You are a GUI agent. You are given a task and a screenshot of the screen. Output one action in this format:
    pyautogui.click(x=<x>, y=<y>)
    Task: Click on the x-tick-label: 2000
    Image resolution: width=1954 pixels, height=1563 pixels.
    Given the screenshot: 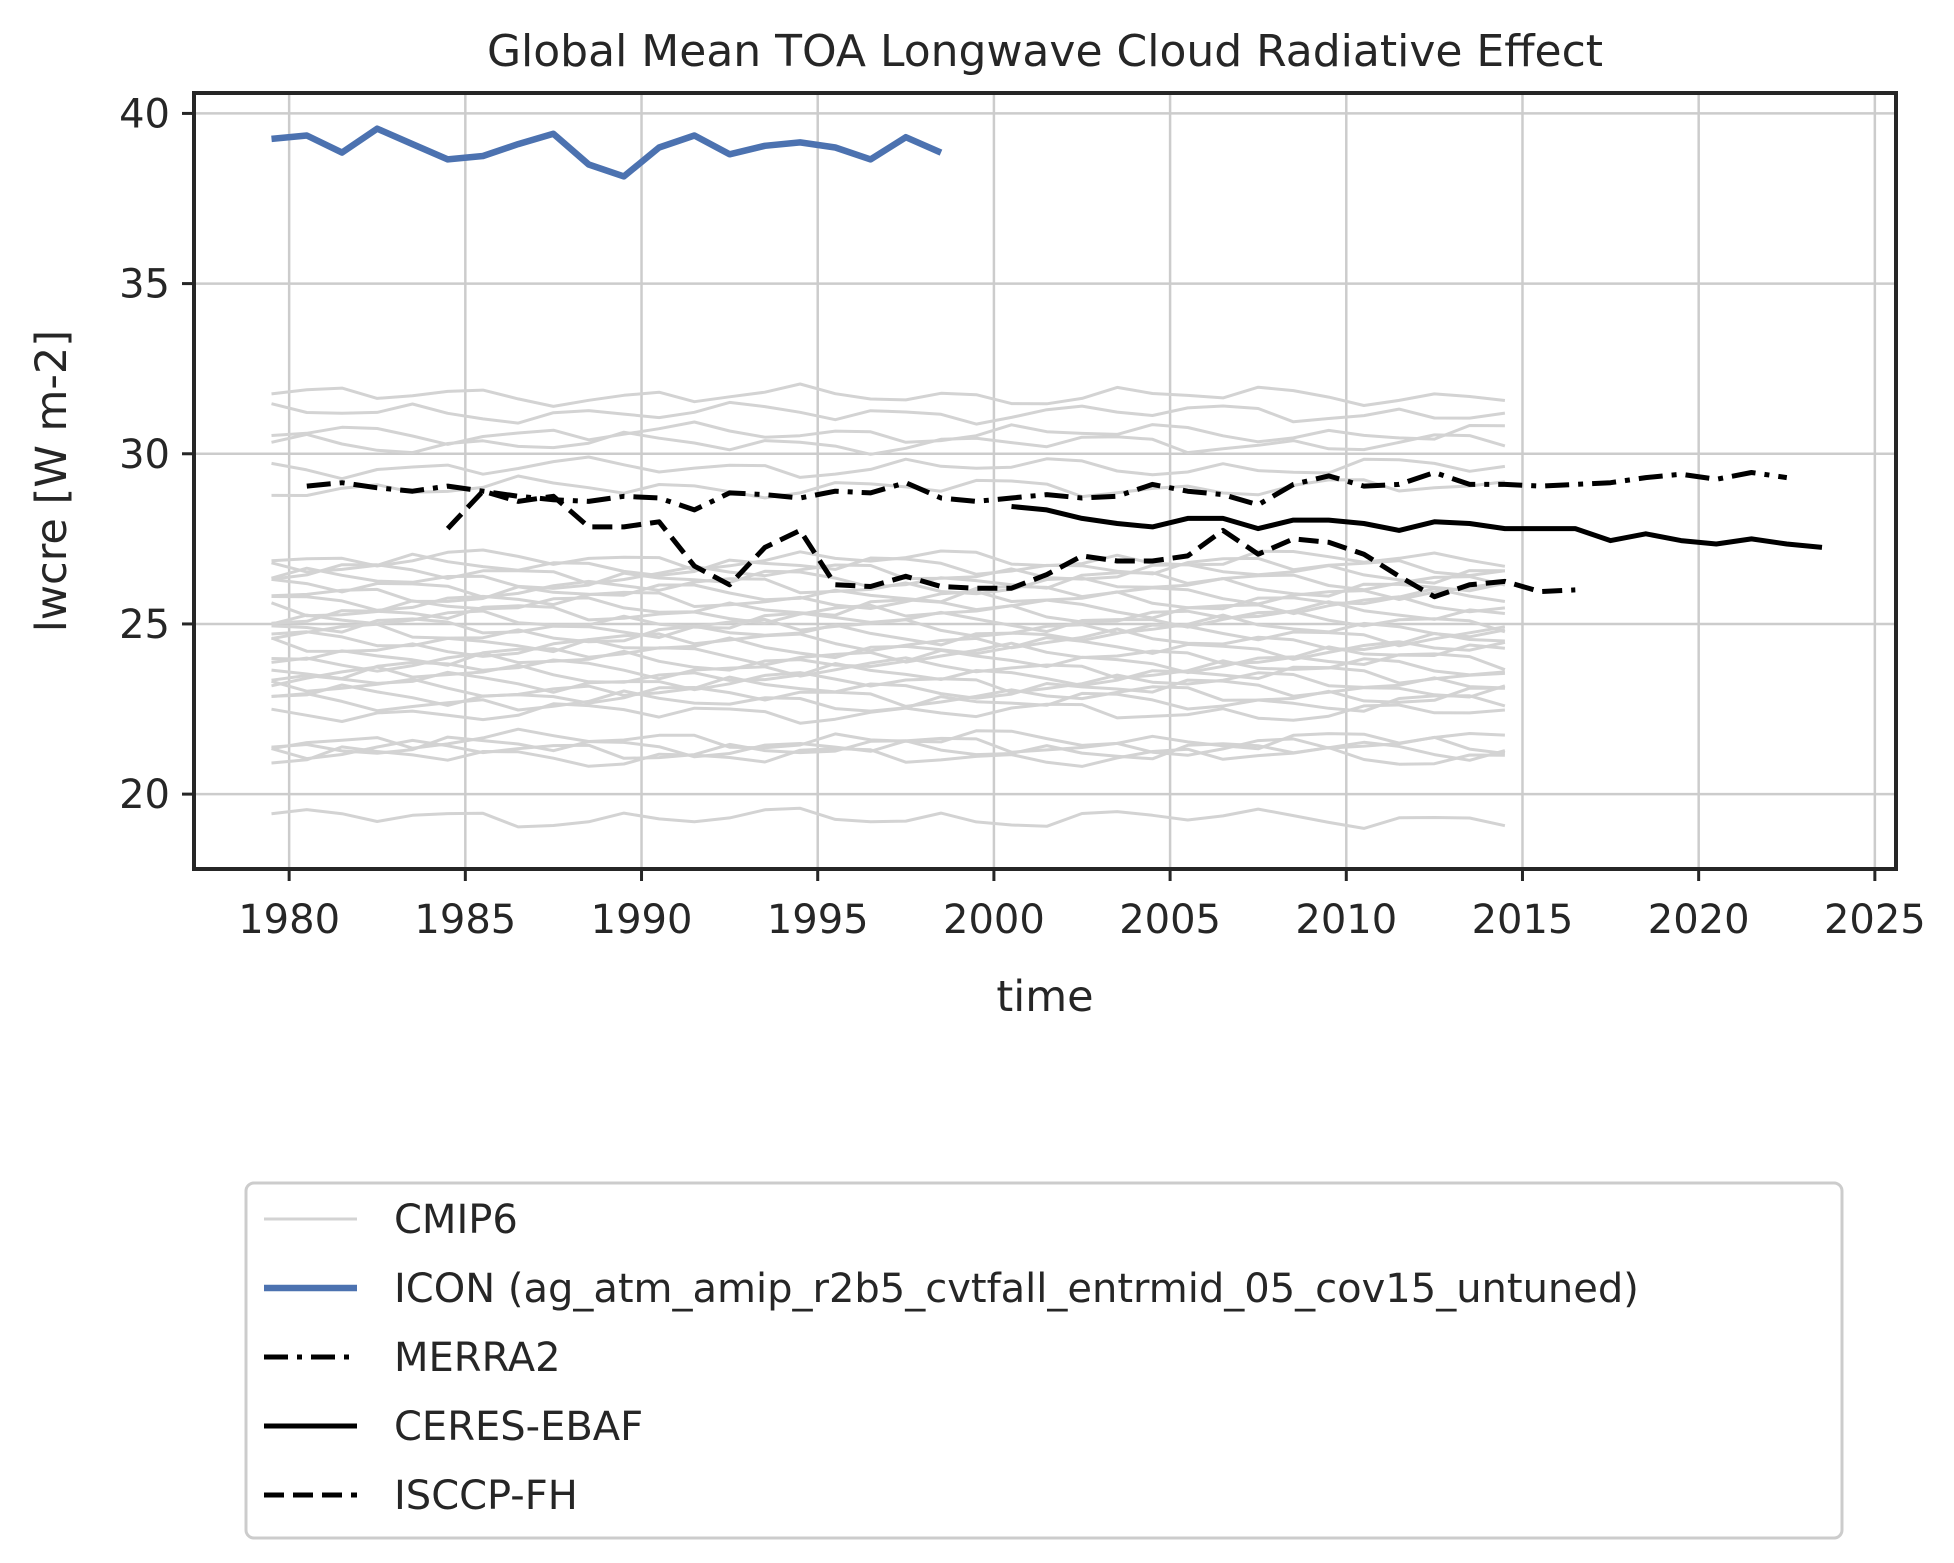 What is the action you would take?
    pyautogui.click(x=994, y=920)
    